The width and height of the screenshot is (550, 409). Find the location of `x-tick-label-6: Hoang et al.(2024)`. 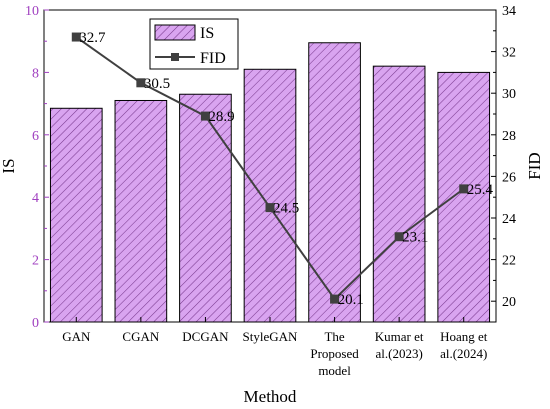

x-tick-label-6: Hoang et al.(2024) is located at coordinates (464, 345).